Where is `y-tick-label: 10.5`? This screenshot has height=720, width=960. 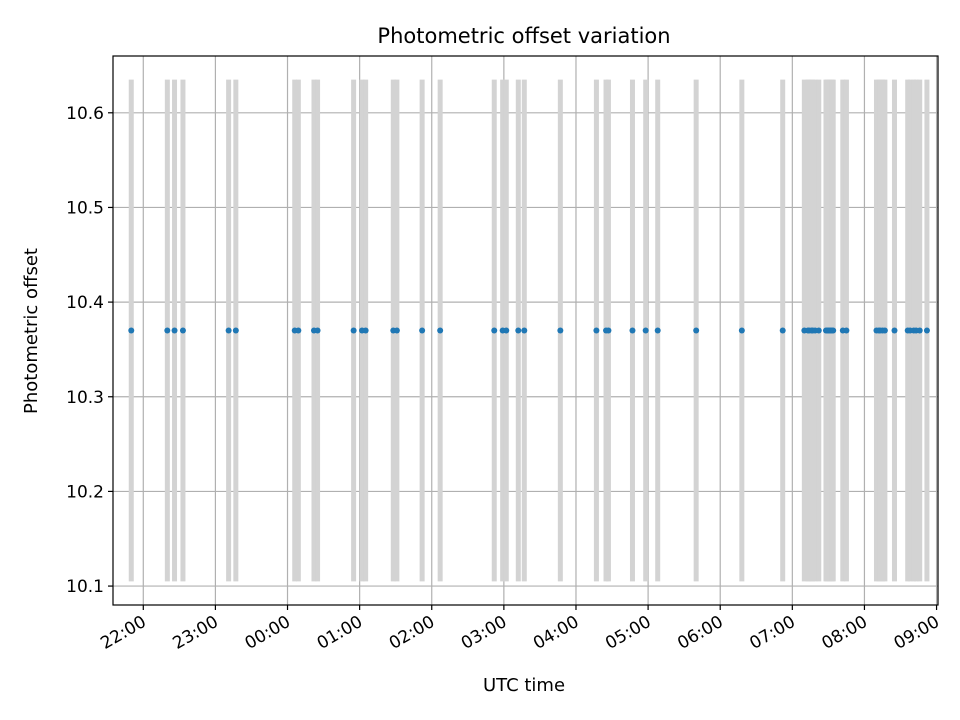
y-tick-label: 10.5 is located at coordinates (85, 208).